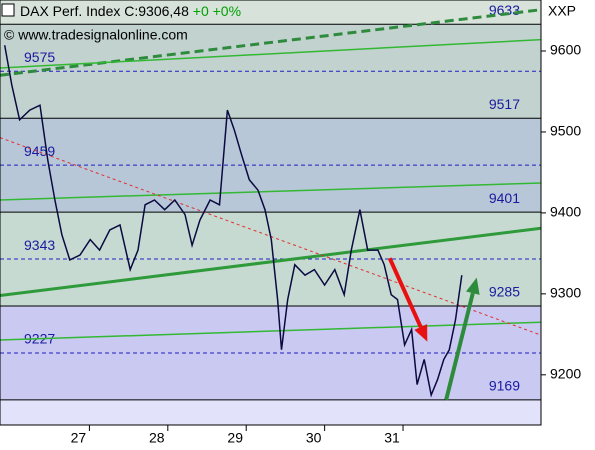 Image resolution: width=595 pixels, height=450 pixels. Describe the element at coordinates (157, 438) in the screenshot. I see `x-tick-label: 28` at that location.